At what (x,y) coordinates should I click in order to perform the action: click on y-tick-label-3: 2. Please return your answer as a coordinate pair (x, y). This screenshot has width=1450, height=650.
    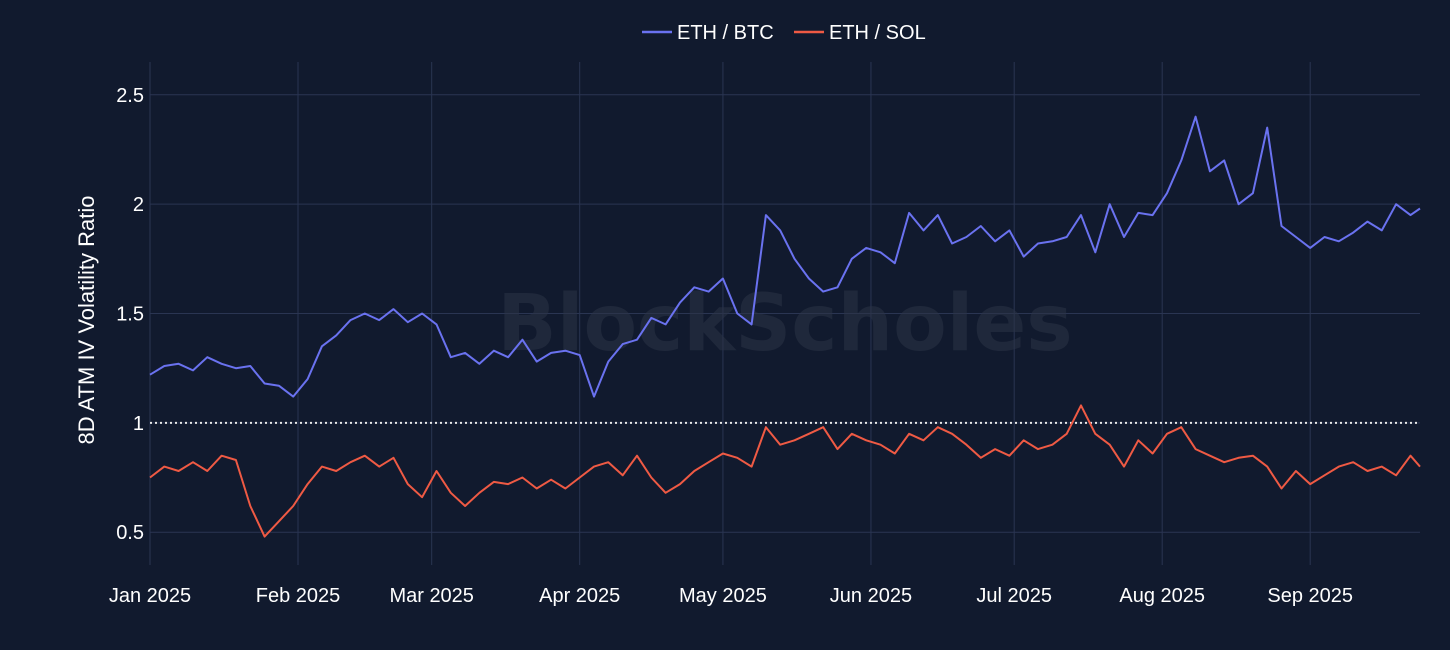
    Looking at the image, I should click on (138, 205).